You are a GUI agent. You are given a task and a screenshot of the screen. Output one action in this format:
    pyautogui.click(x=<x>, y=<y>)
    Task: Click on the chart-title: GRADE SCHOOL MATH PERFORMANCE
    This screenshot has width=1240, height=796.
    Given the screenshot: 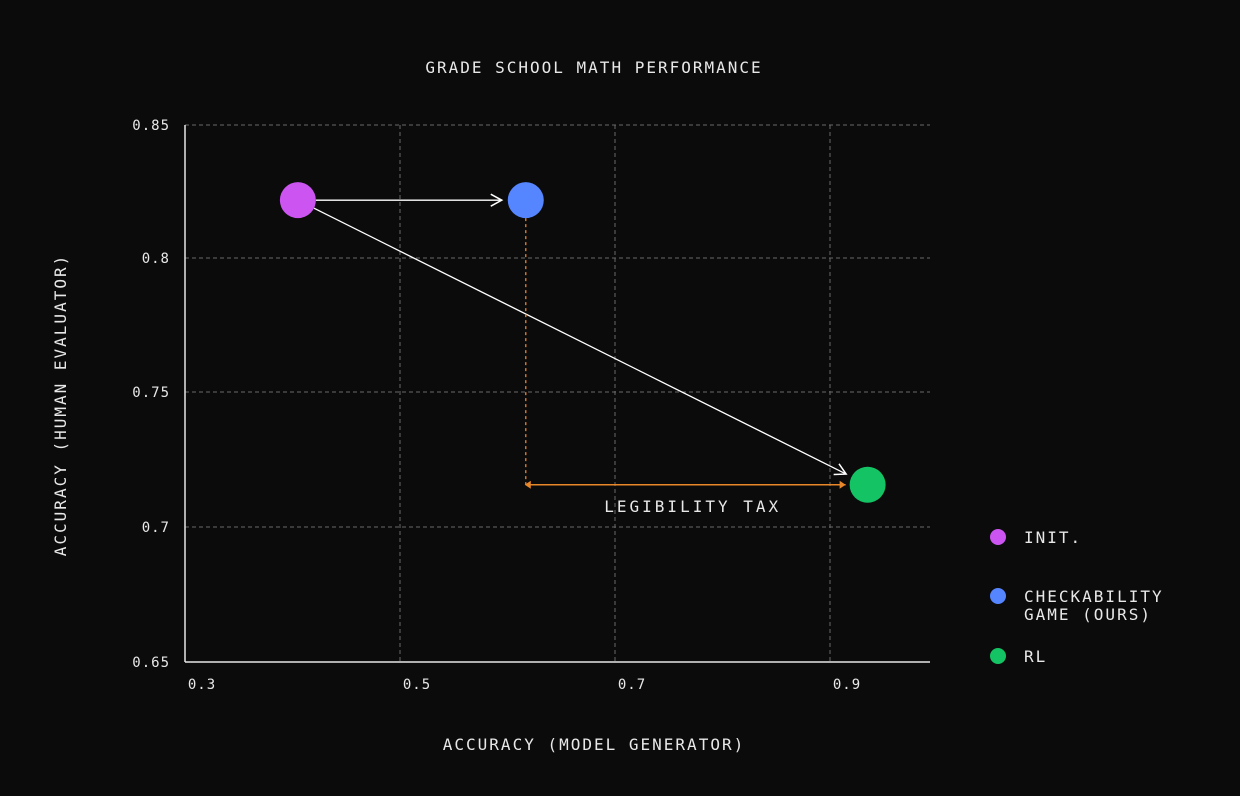 What is the action you would take?
    pyautogui.click(x=593, y=67)
    